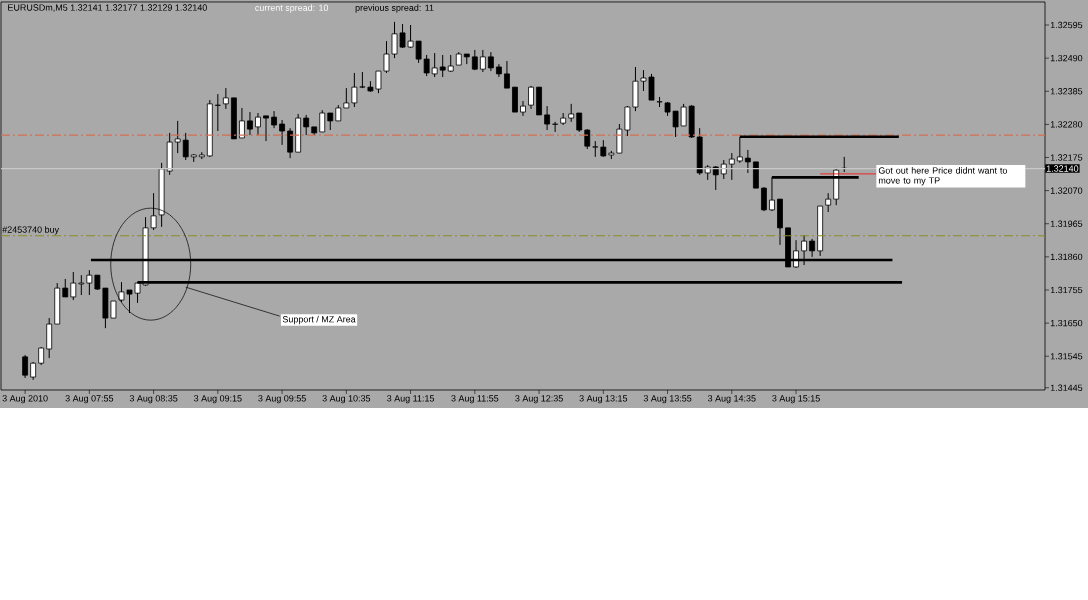 Image resolution: width=1088 pixels, height=600 pixels. I want to click on x-tick-label: 3 Aug 2010, so click(25, 399).